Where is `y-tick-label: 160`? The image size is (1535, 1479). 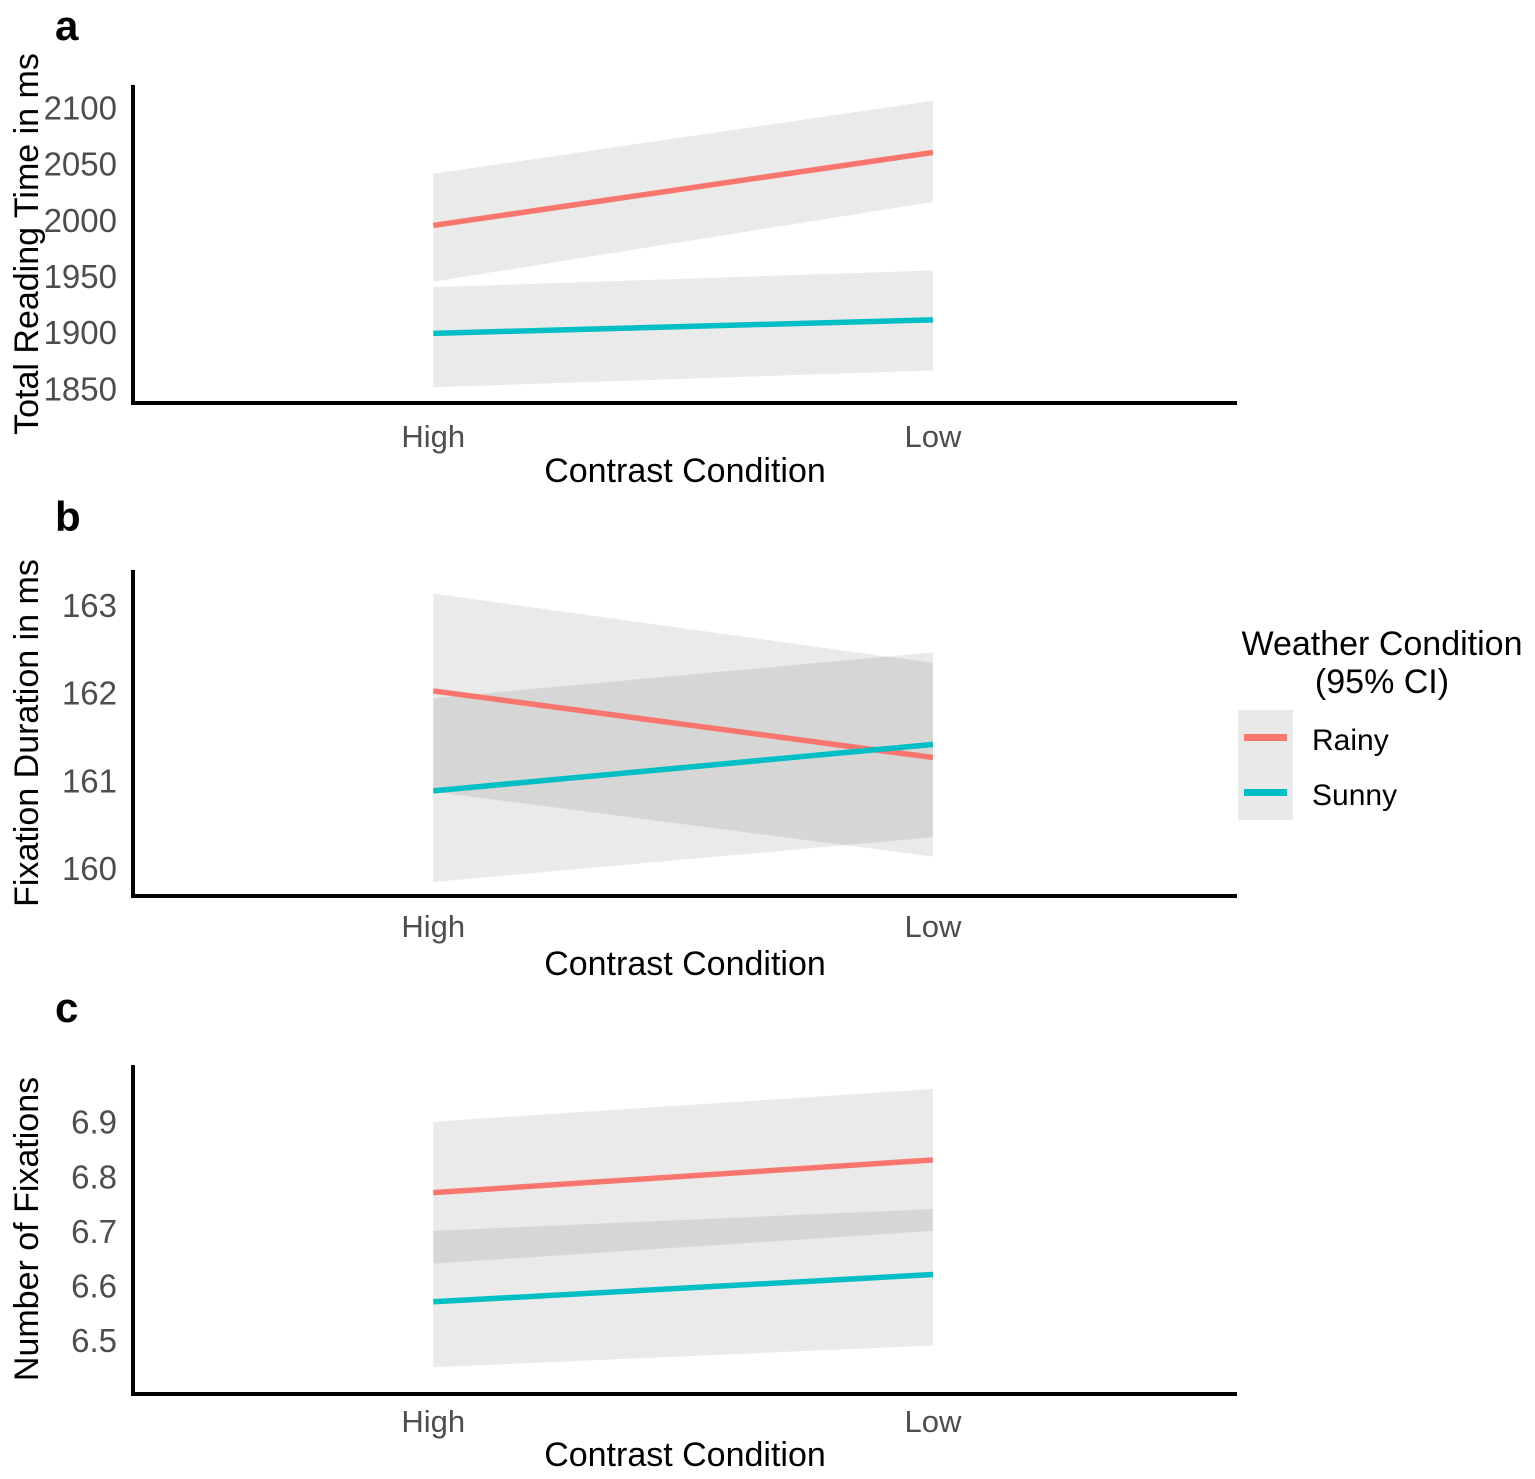
y-tick-label: 160 is located at coordinates (89, 868).